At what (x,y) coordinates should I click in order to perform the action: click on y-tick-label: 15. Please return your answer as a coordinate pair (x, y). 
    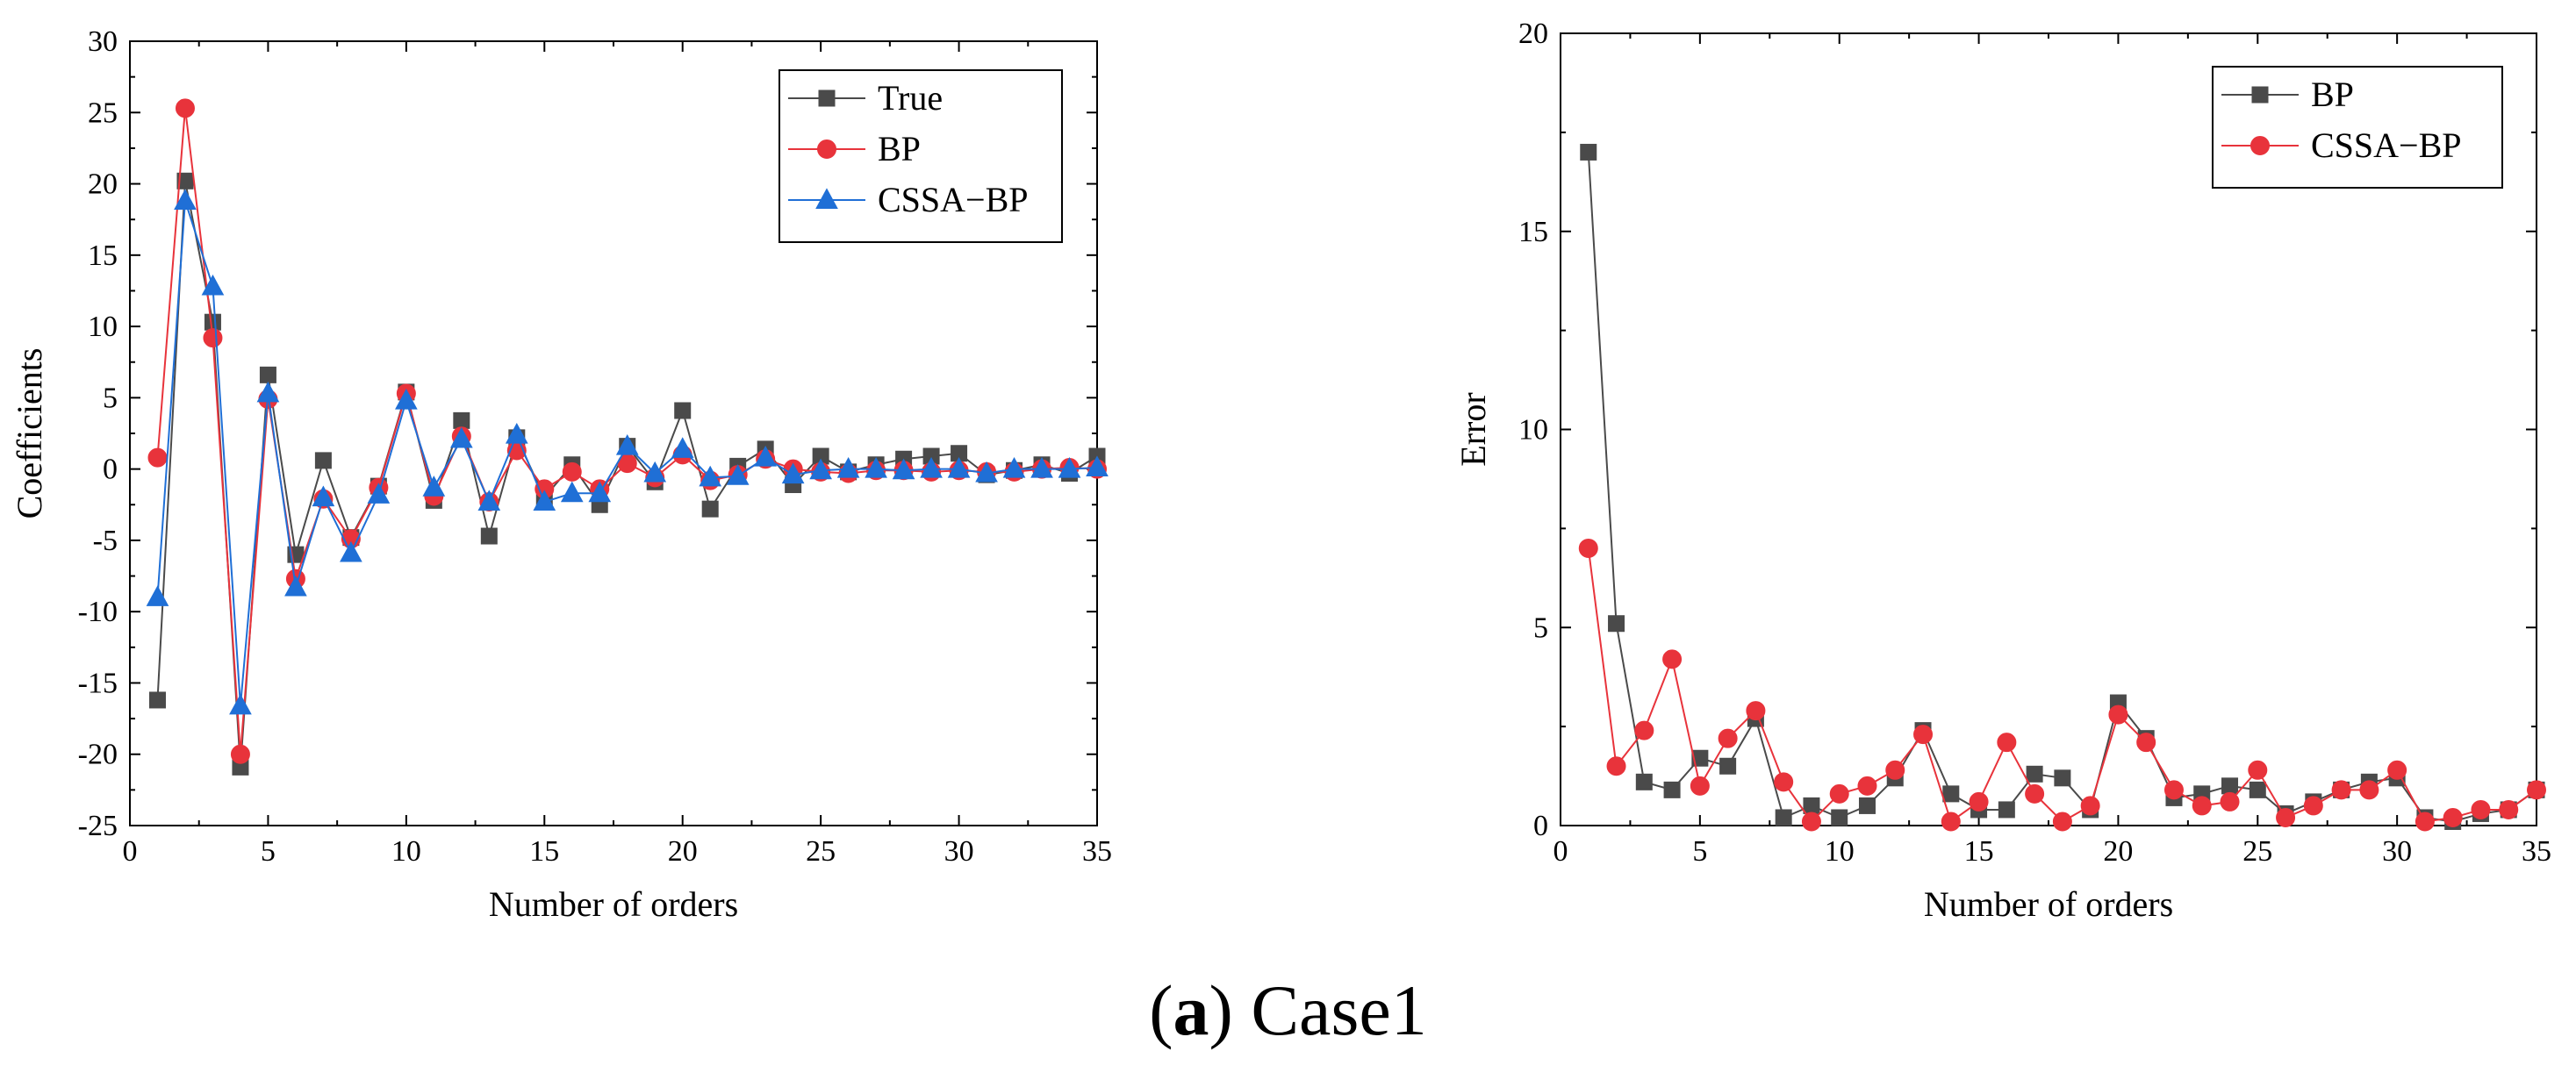
    Looking at the image, I should click on (103, 256).